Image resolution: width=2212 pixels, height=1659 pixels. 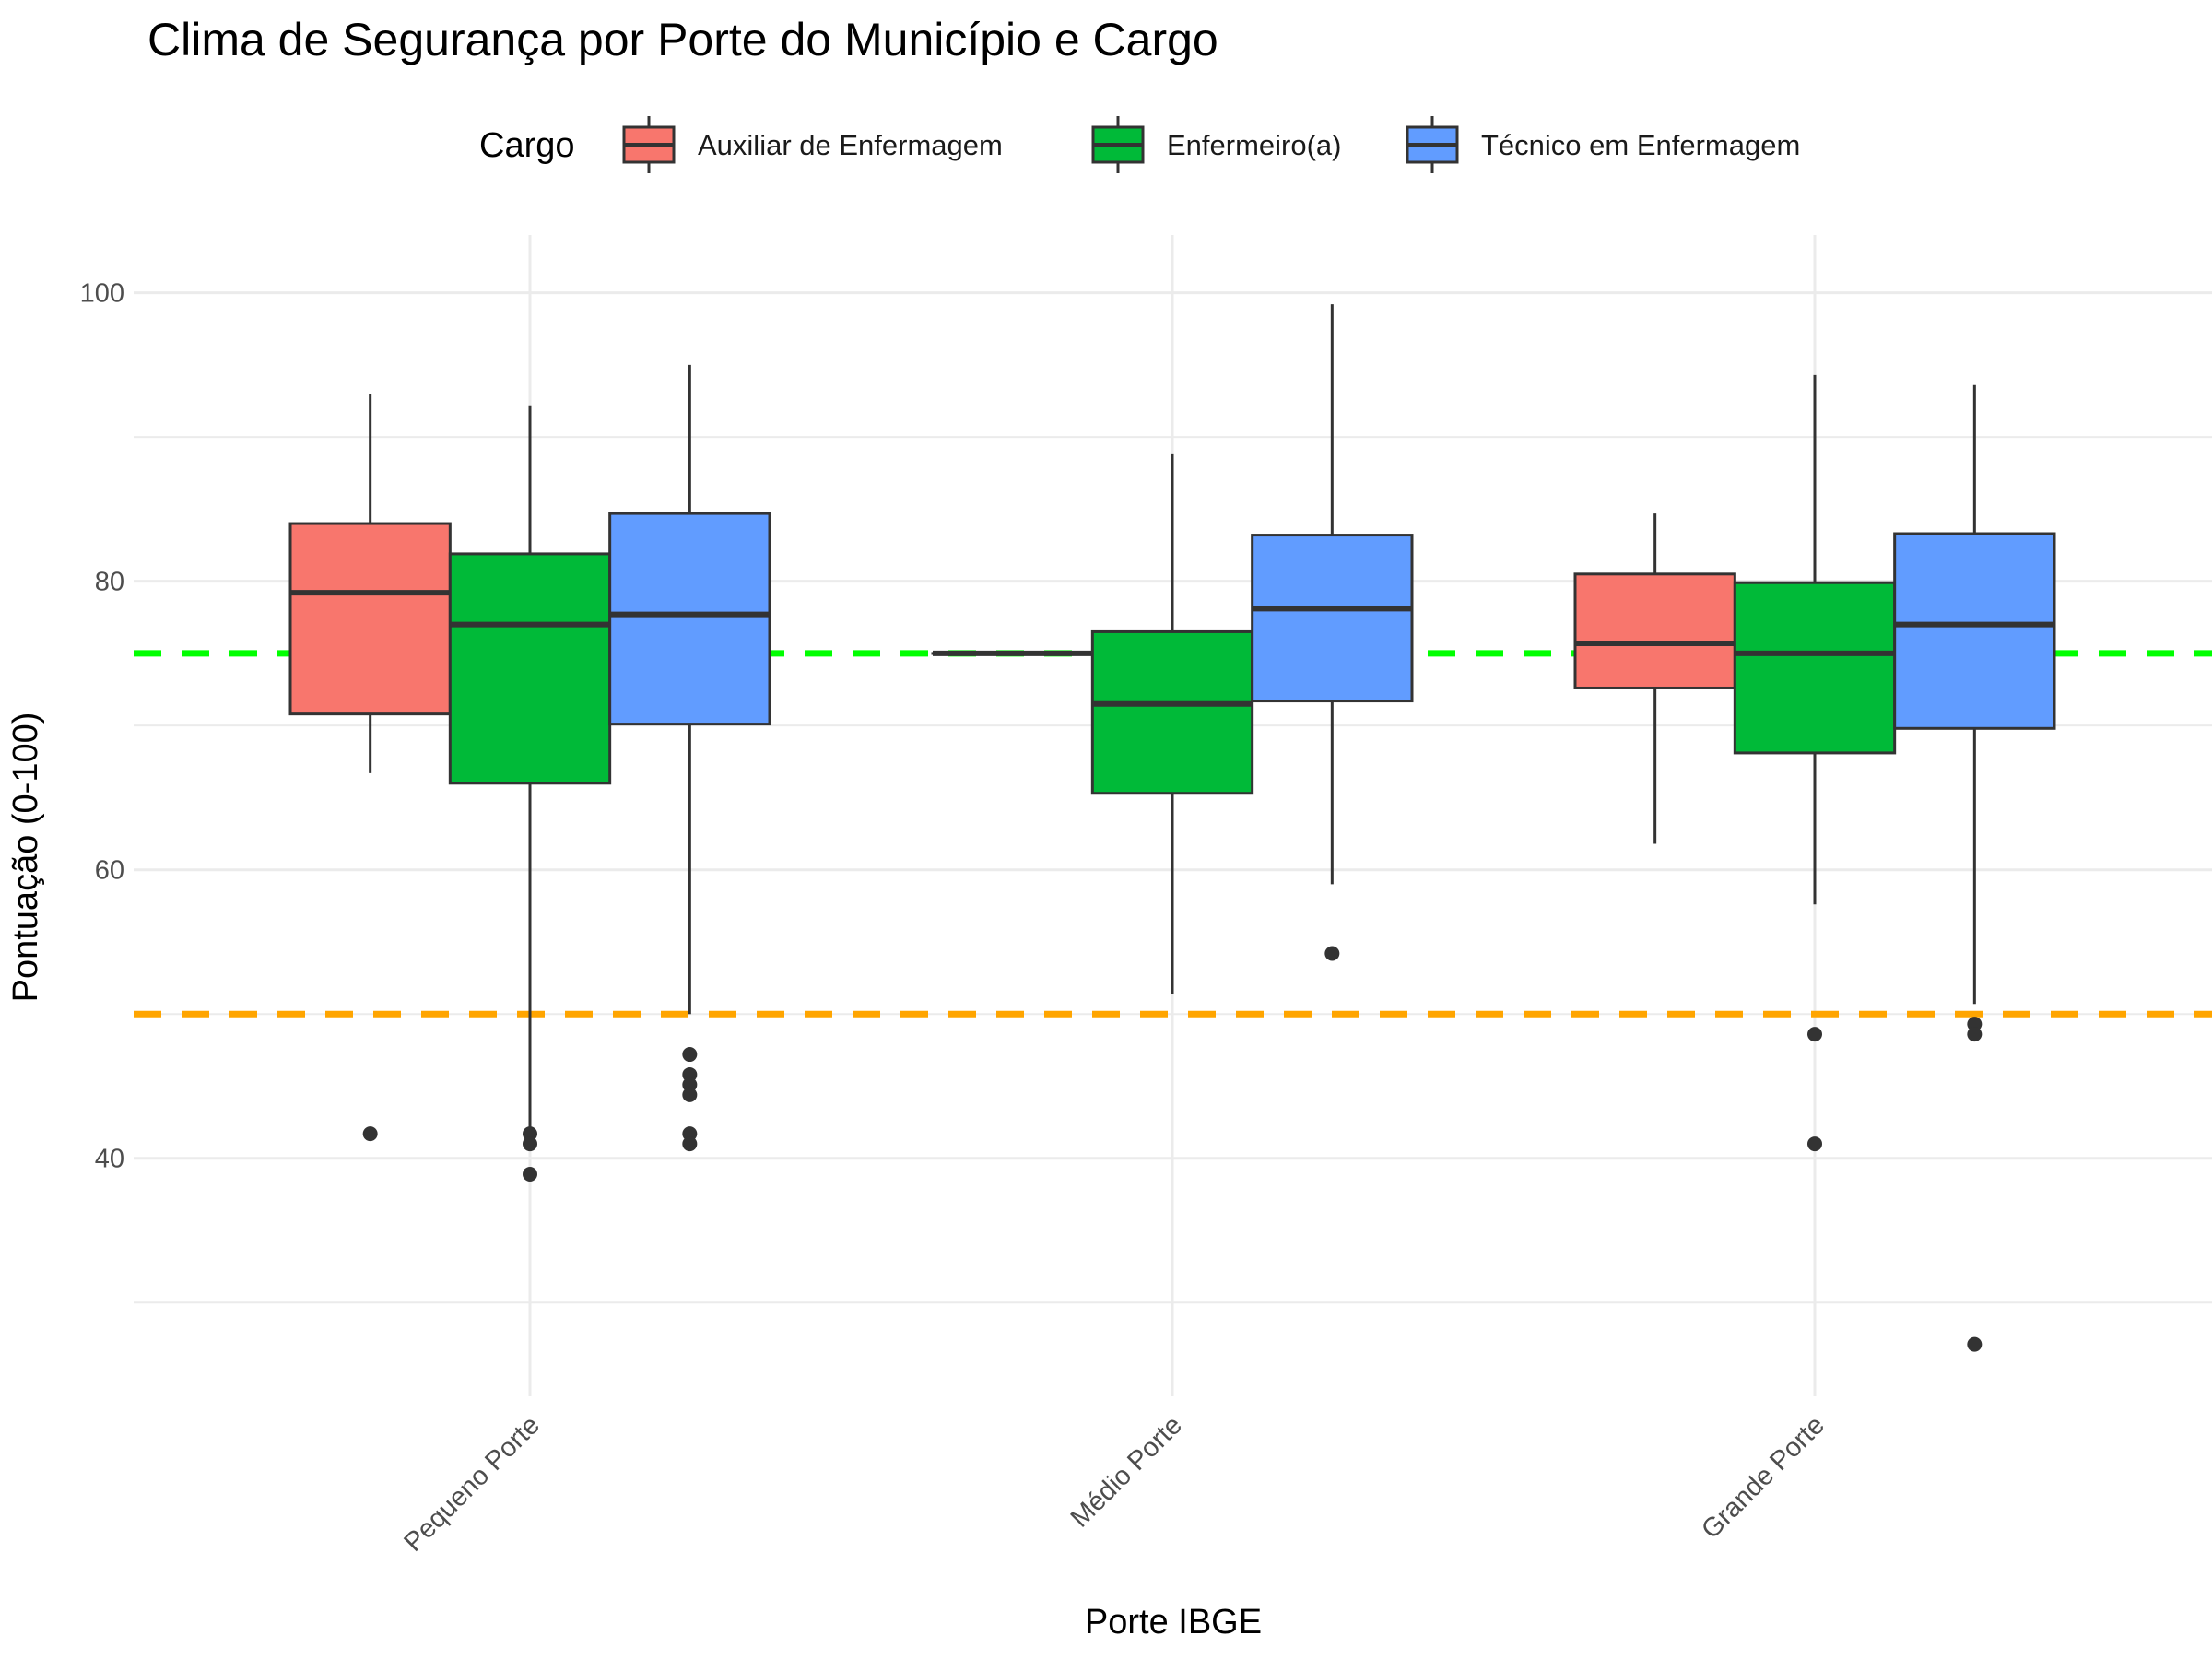 I want to click on legend-label: Enfermeiro(a), so click(x=1254, y=145).